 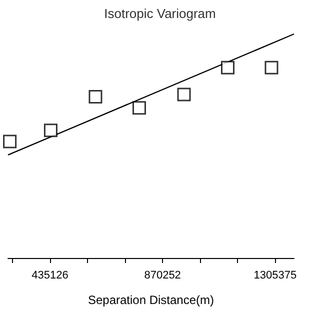 What do you see at coordinates (275, 276) in the screenshot?
I see `x-tick-label: 1305375` at bounding box center [275, 276].